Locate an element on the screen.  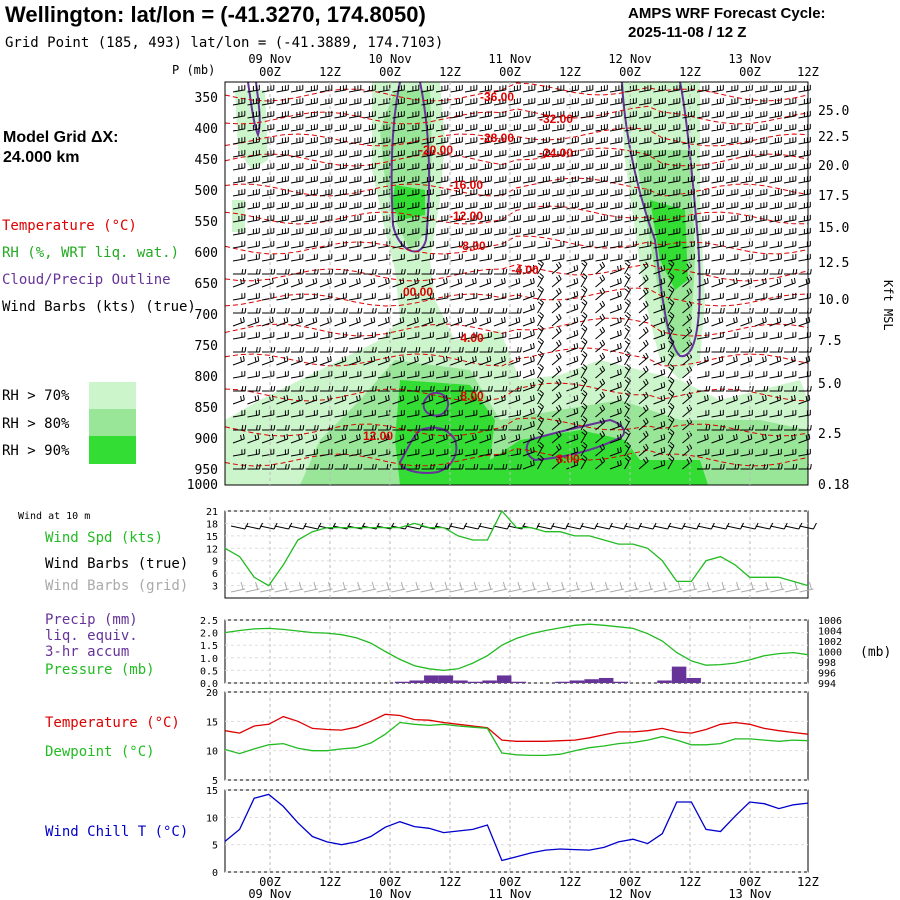
wind-barb-true is located at coordinates (793, 526).